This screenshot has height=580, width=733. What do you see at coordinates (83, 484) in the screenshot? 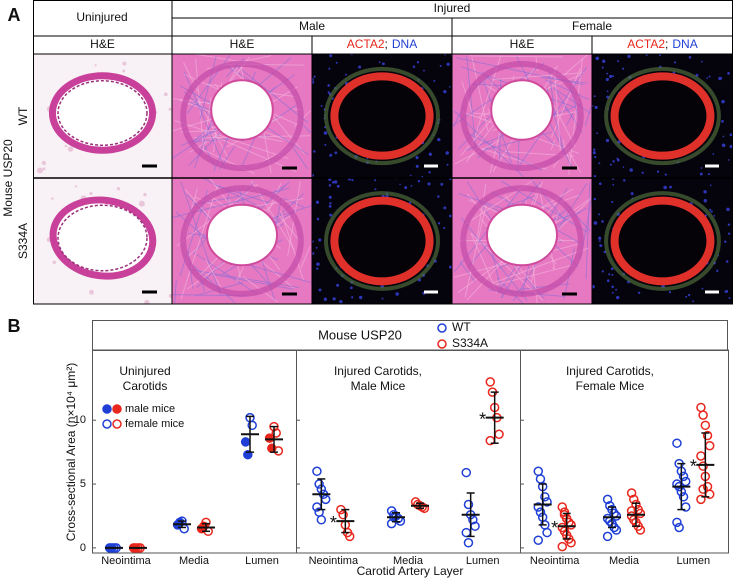
I see `y-tick-label: 5` at bounding box center [83, 484].